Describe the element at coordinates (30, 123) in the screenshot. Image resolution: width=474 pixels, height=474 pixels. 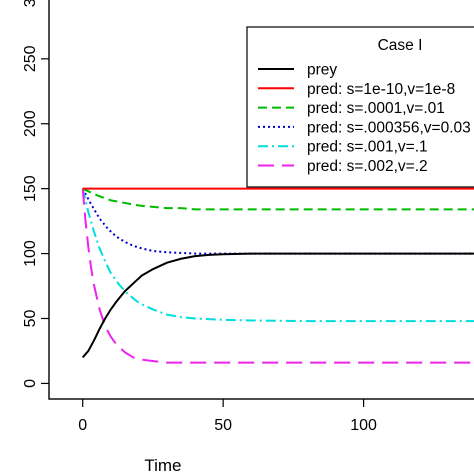
I see `y-tick-label: 200` at that location.